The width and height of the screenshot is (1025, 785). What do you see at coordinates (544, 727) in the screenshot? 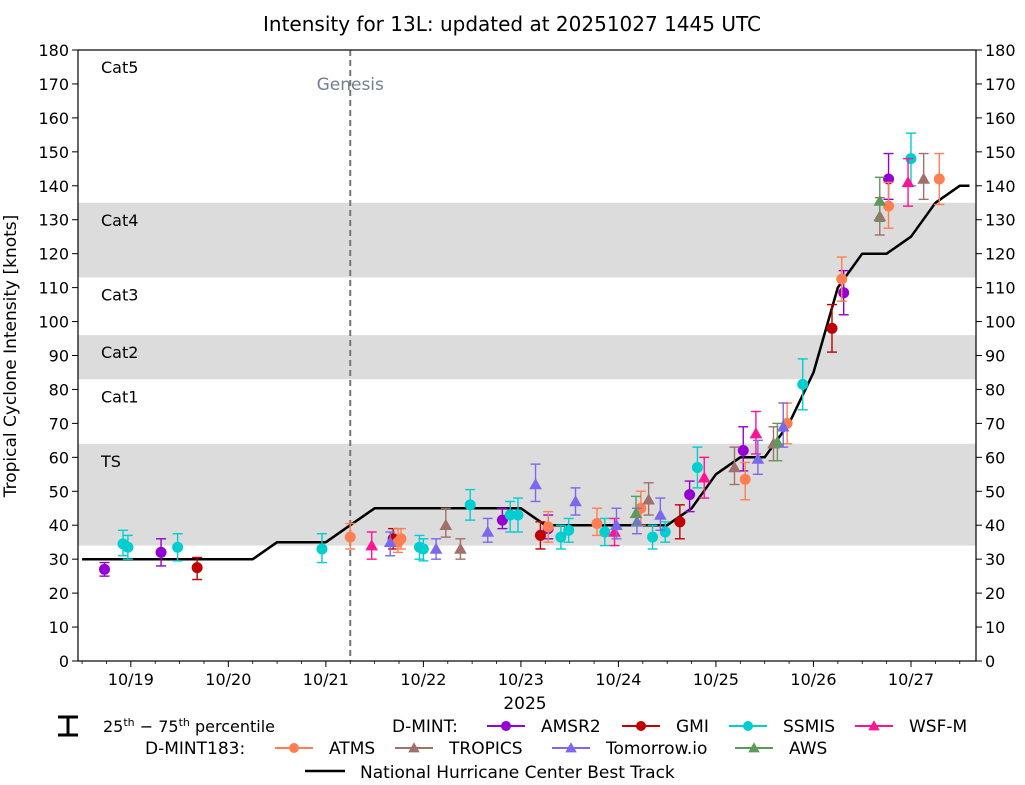
I see `legend-entry-amsr2: AMSR2` at bounding box center [544, 727].